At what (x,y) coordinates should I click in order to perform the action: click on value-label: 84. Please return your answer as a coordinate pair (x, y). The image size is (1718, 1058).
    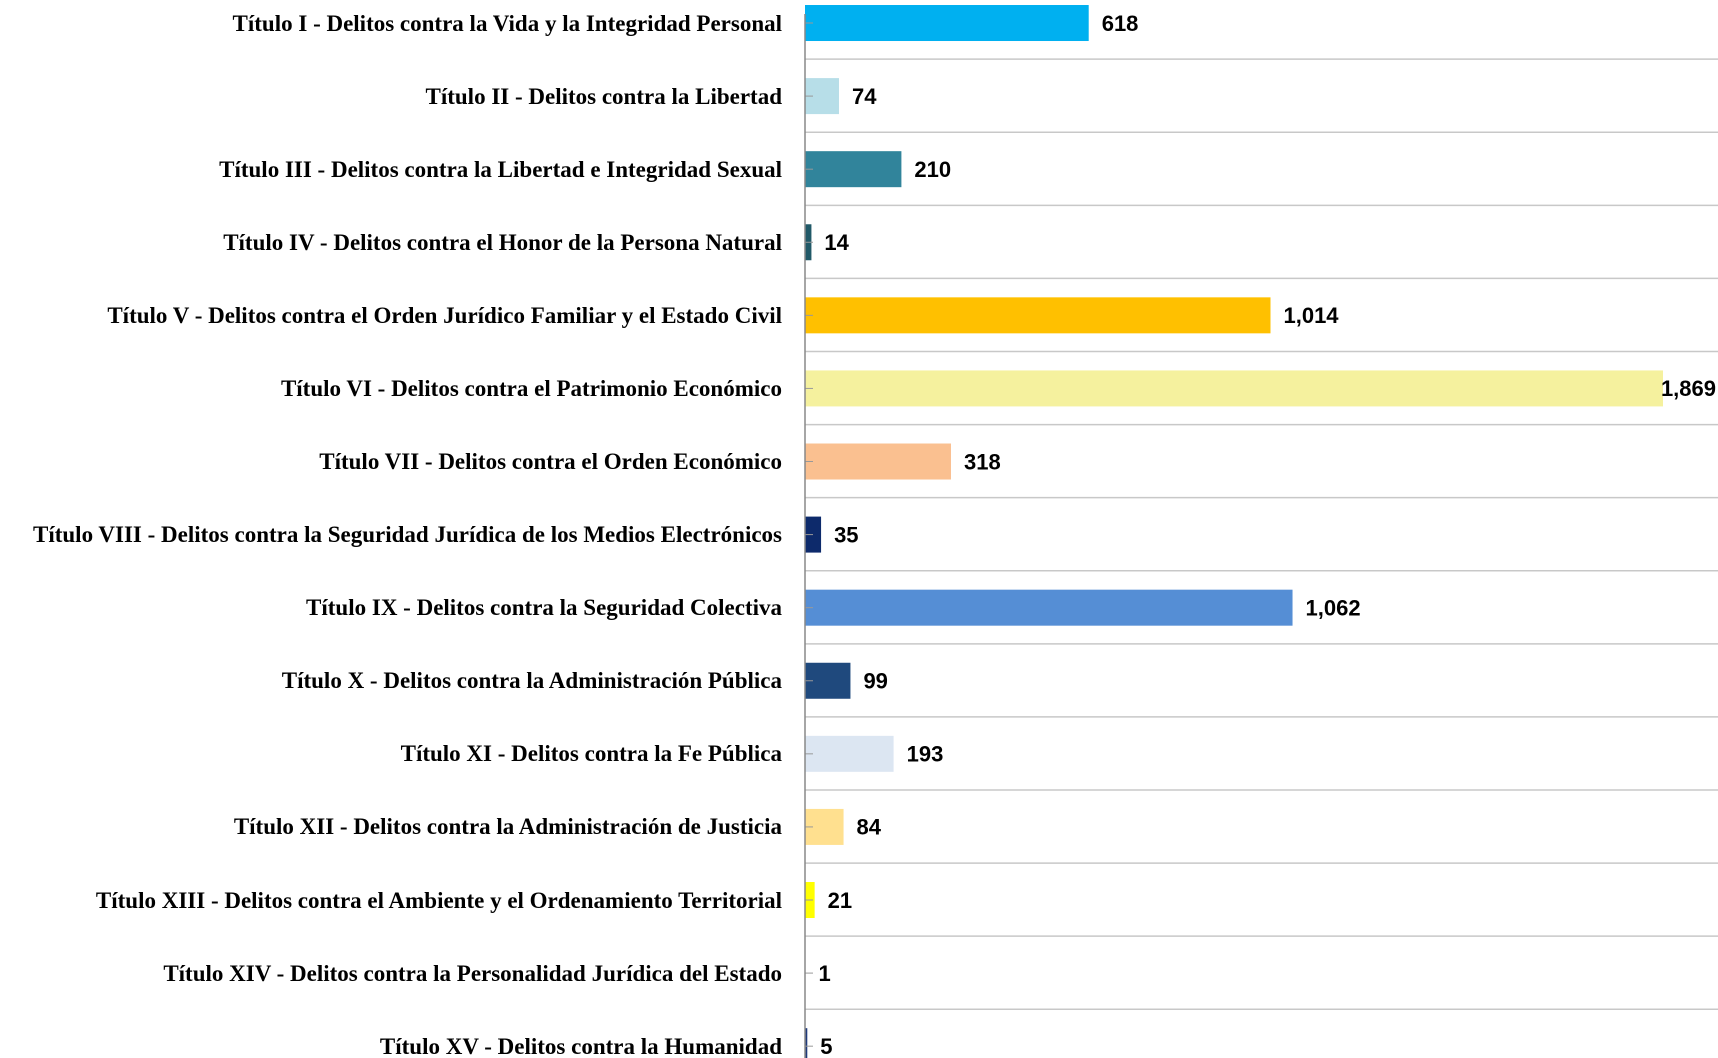
    Looking at the image, I should click on (869, 827).